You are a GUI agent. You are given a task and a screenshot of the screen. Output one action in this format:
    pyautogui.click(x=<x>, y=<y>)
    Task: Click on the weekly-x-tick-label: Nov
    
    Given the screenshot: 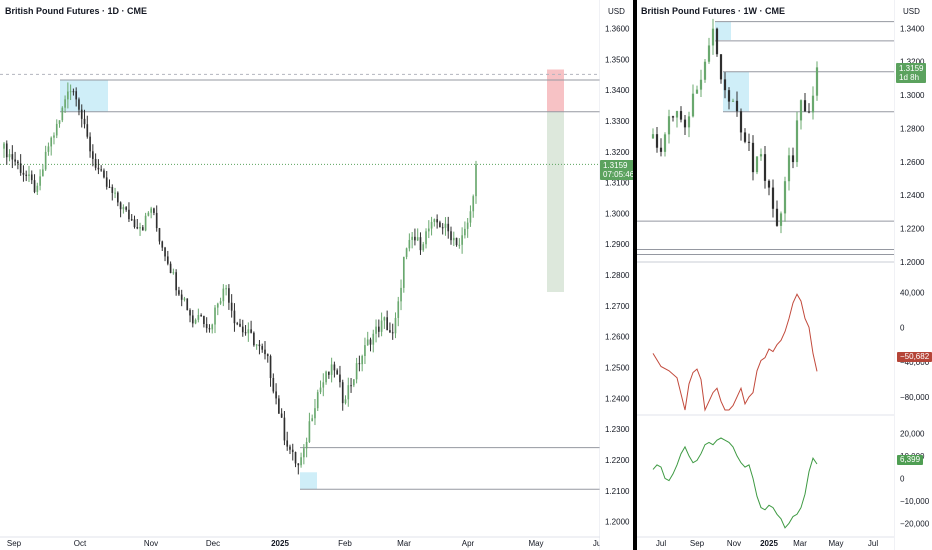 What is the action you would take?
    pyautogui.click(x=734, y=543)
    